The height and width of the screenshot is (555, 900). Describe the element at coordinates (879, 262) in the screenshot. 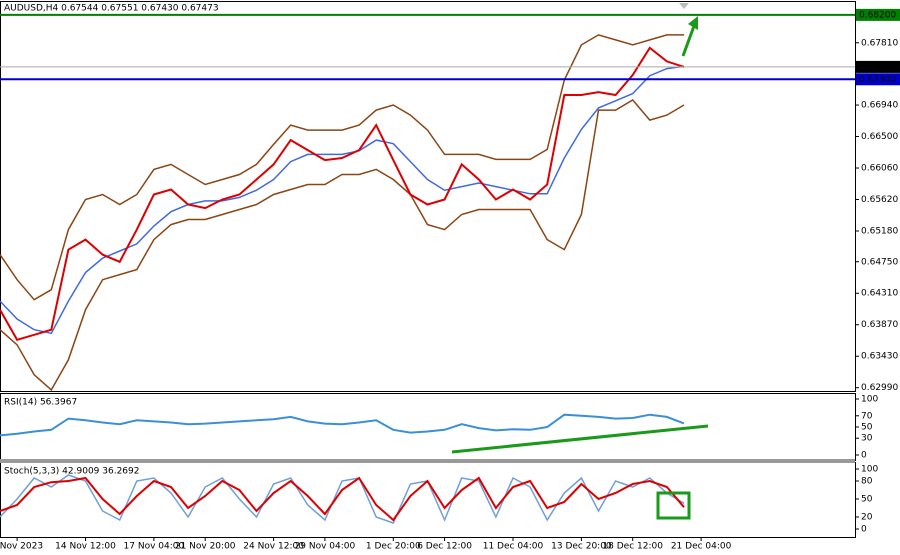

I see `y-tick-label: 0.64750` at that location.